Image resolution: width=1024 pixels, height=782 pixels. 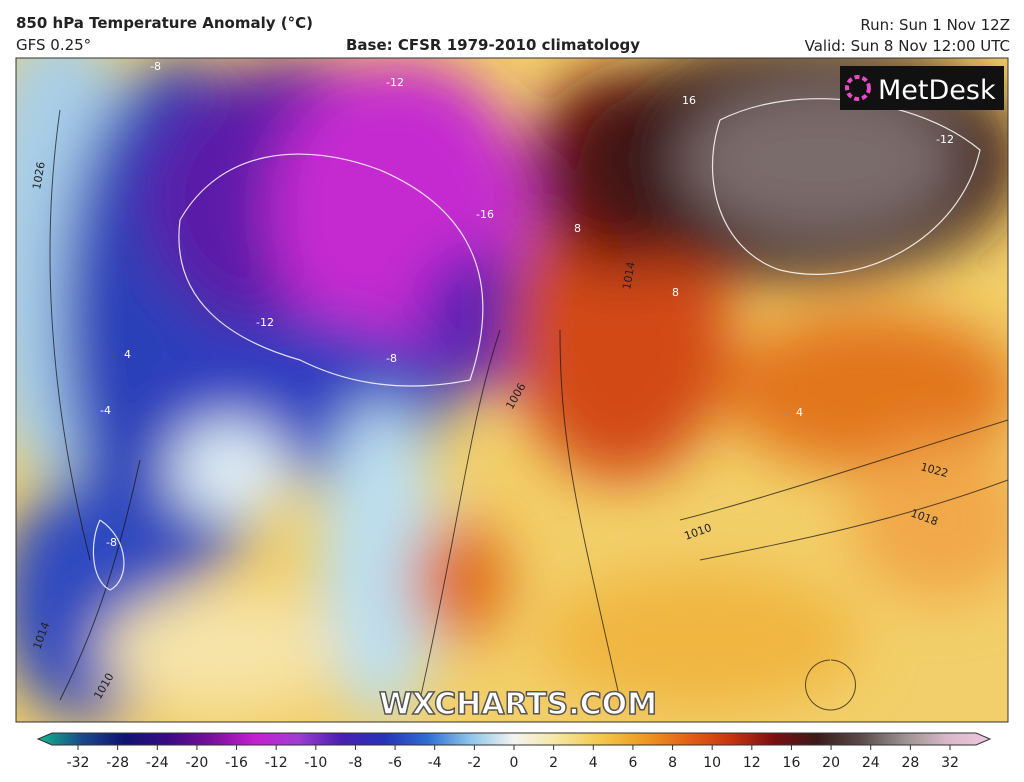 What do you see at coordinates (553, 763) in the screenshot?
I see `colorbar-tick-label: 2` at bounding box center [553, 763].